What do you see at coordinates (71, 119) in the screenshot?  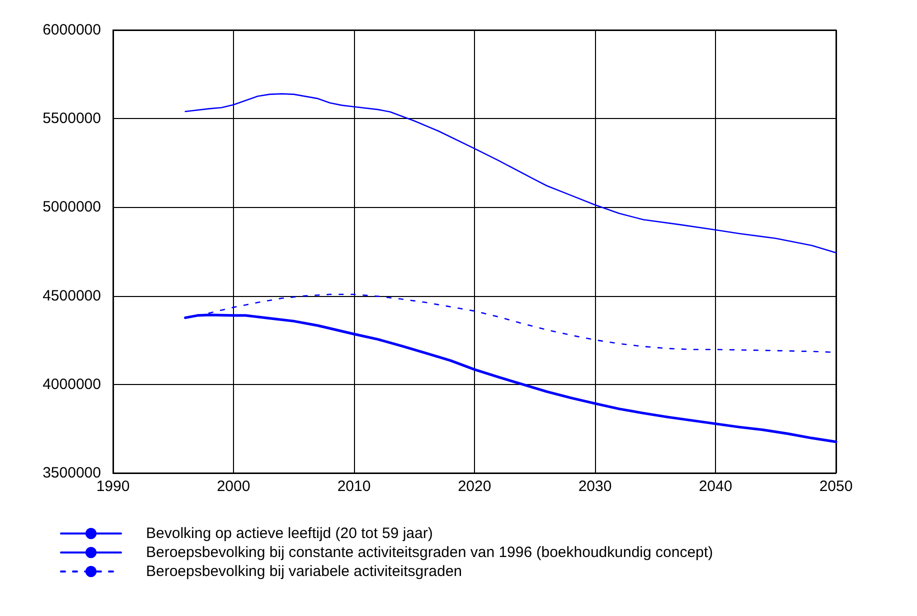 I see `y-tick-label: 5500000` at bounding box center [71, 119].